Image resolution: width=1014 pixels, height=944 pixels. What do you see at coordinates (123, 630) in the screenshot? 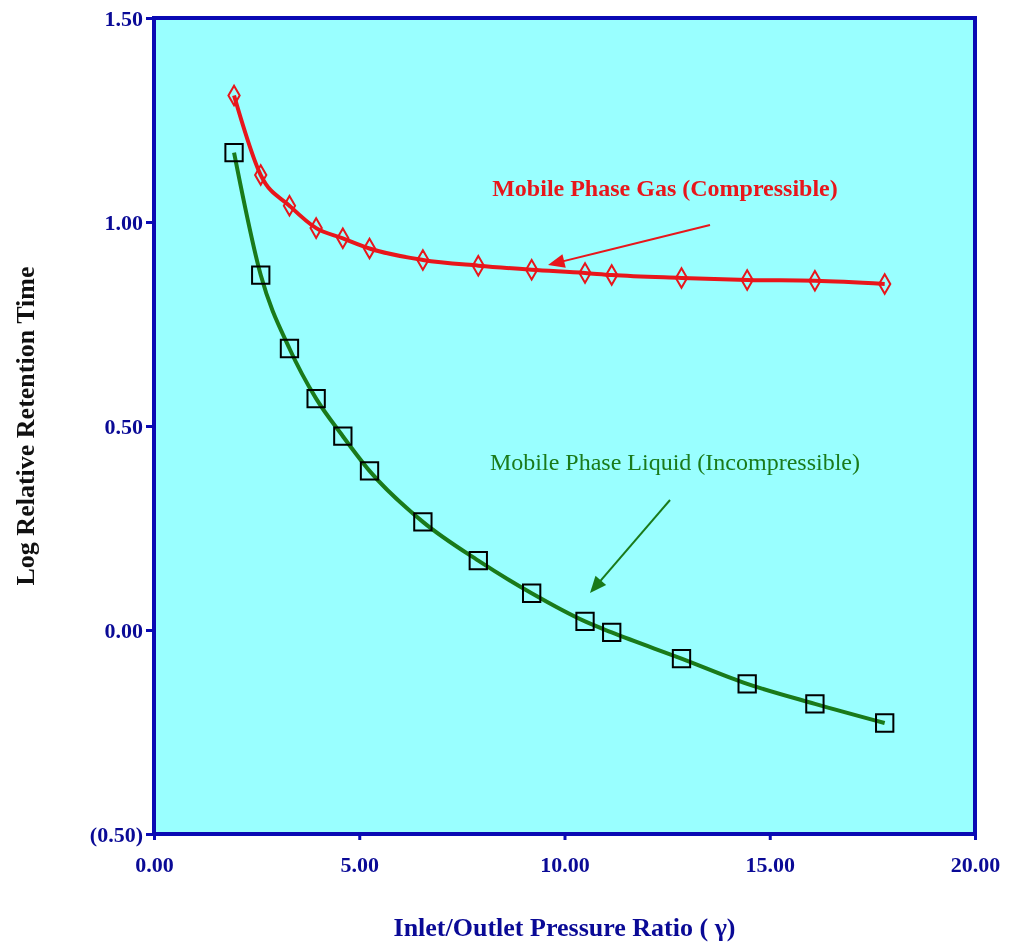
I see `y-tick-label: 0.00` at bounding box center [123, 630].